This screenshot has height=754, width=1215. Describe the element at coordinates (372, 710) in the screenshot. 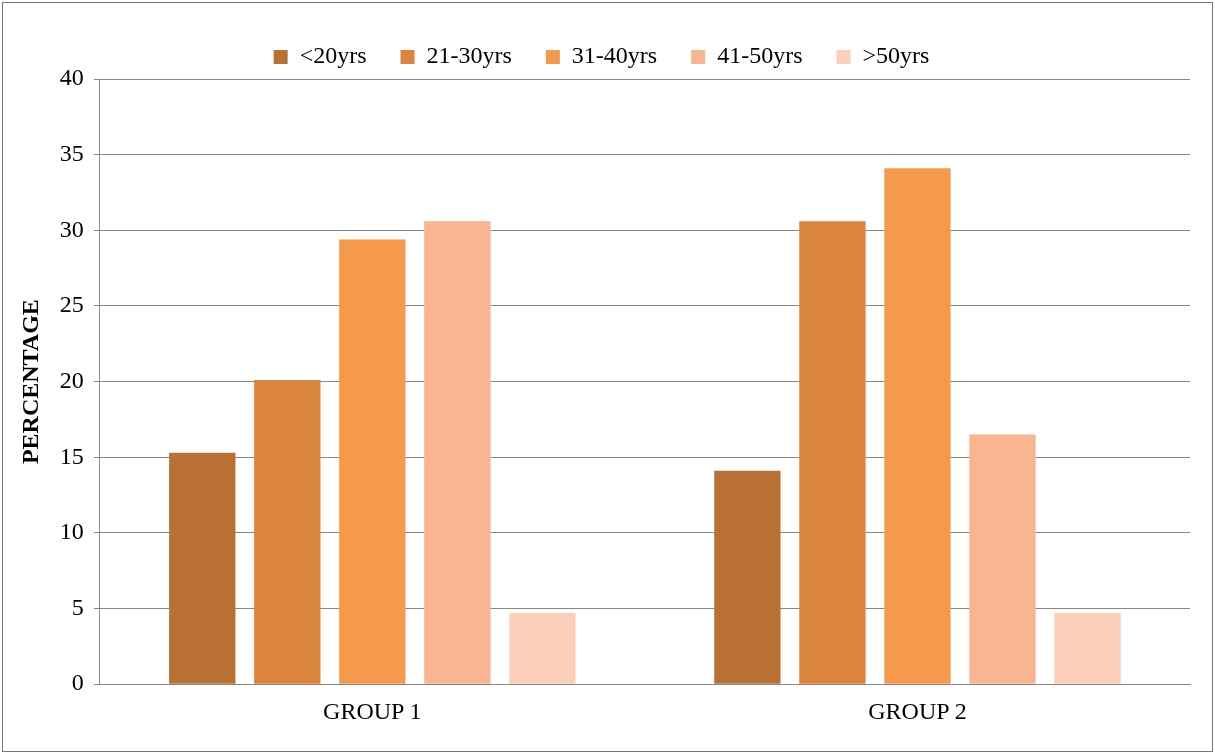

I see `x-tick-label: GROUP 1` at that location.